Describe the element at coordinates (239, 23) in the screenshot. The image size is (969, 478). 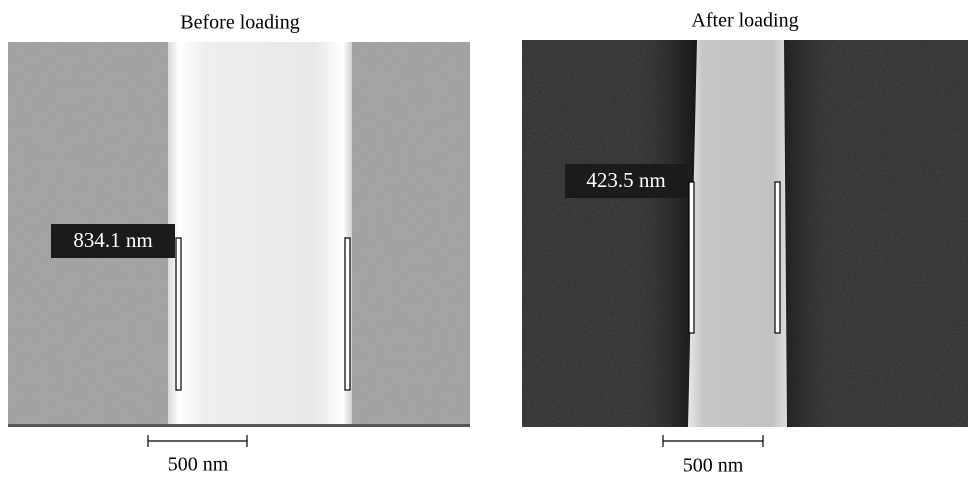
I see `panel-title: Before loading` at that location.